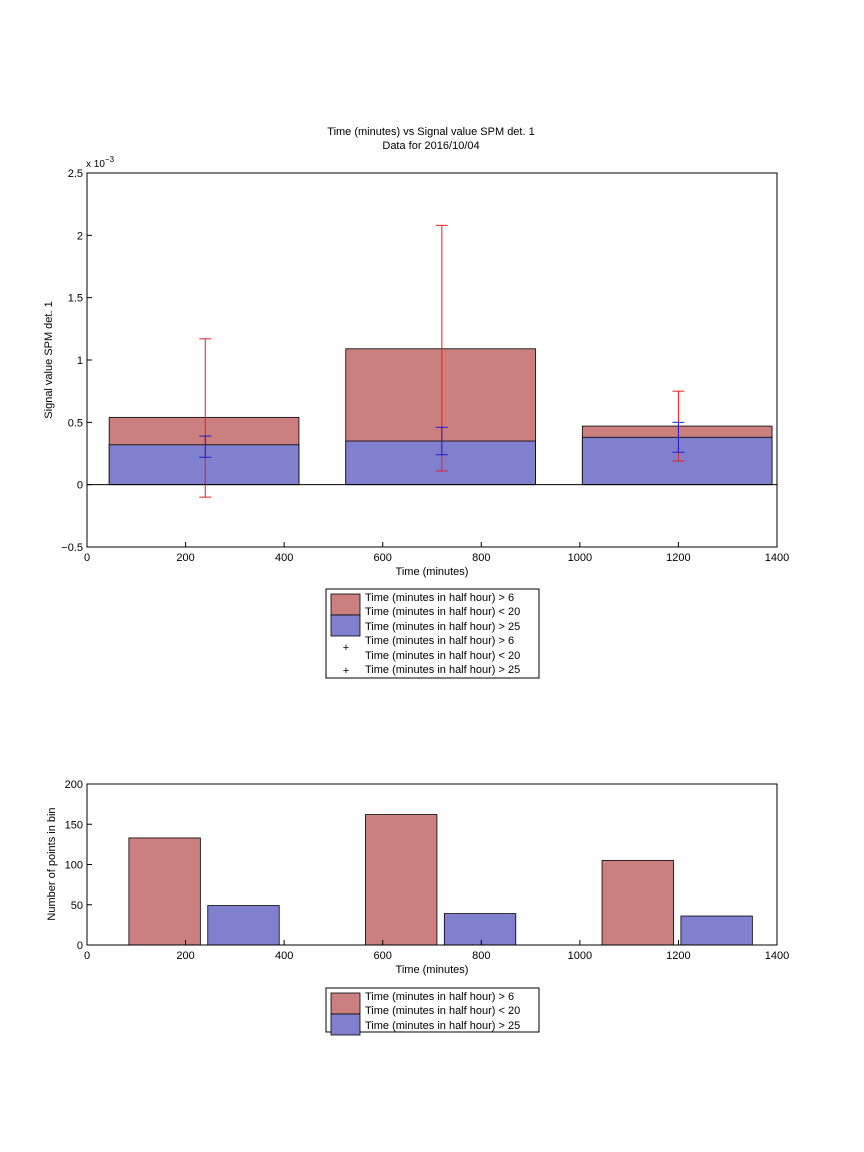 The height and width of the screenshot is (1152, 864). I want to click on y-tick-label: 1.5, so click(75, 299).